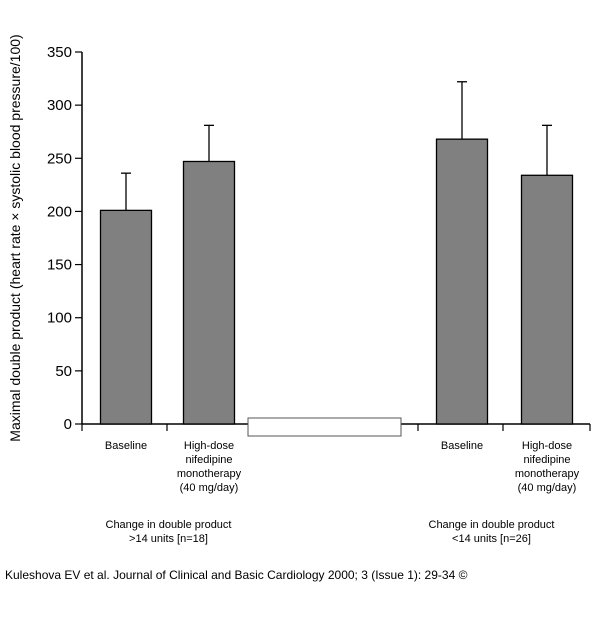  Describe the element at coordinates (491, 539) in the screenshot. I see `group-label: <14 units [n=26]` at that location.